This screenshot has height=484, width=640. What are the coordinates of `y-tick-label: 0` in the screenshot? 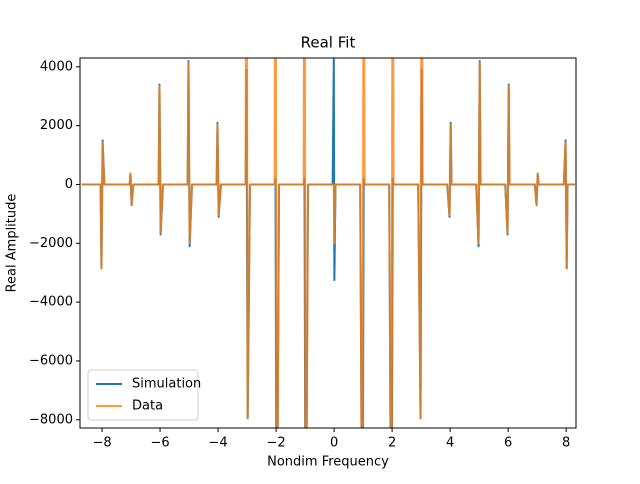 It's located at (69, 184).